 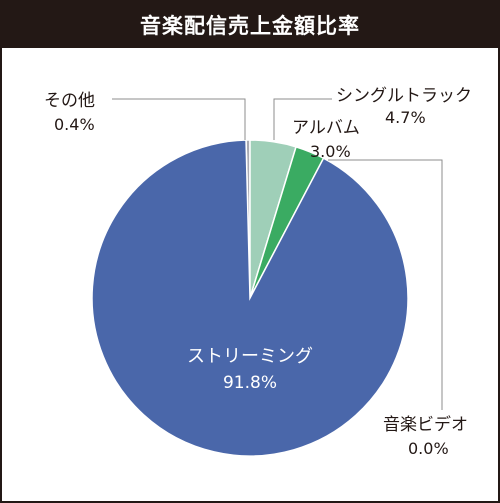 I want to click on label-other: その他, so click(x=69, y=101).